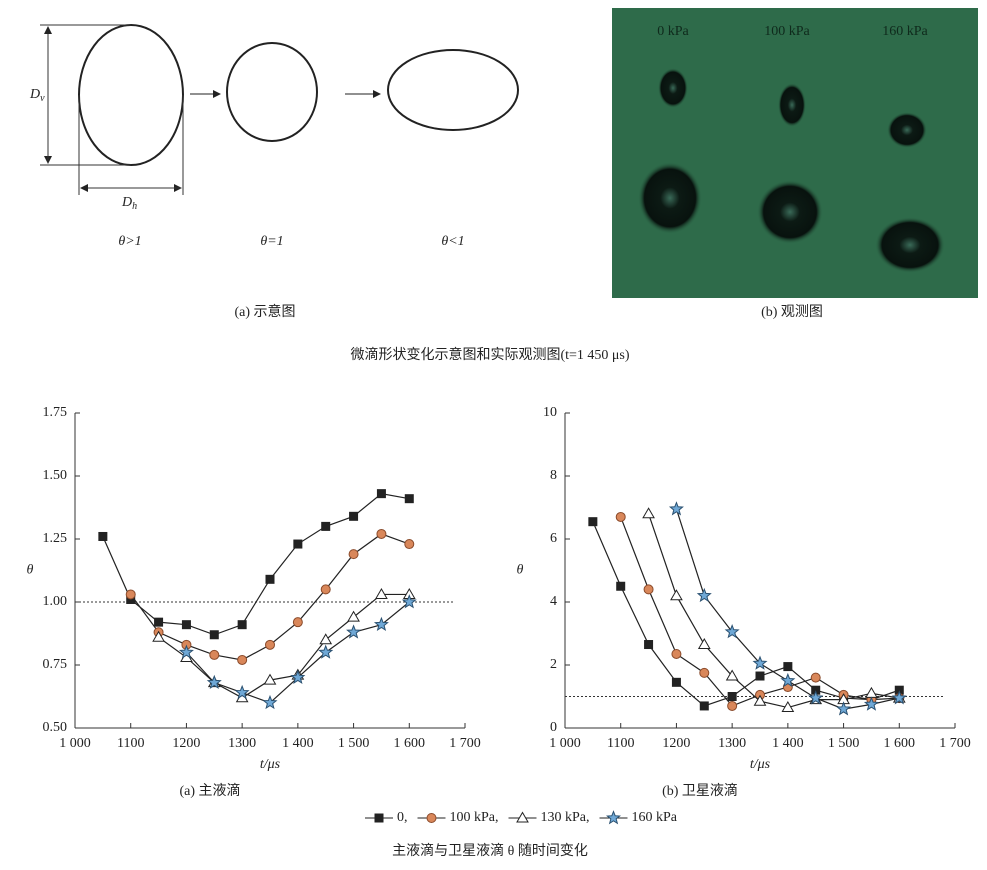 The width and height of the screenshot is (987, 870). Describe the element at coordinates (553, 475) in the screenshot. I see `y-tick-label: 8` at that location.